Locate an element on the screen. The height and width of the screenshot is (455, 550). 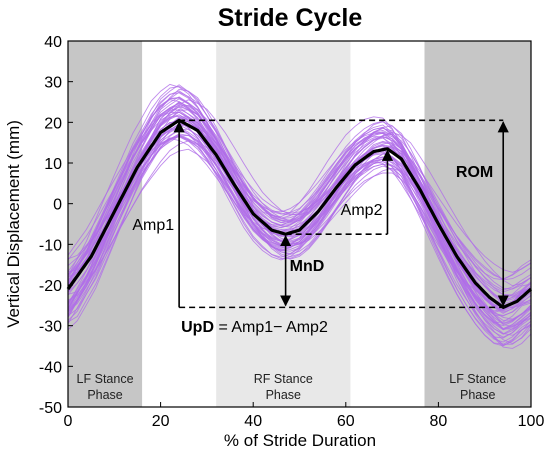
amp1-label: Amp1 is located at coordinates (153, 225).